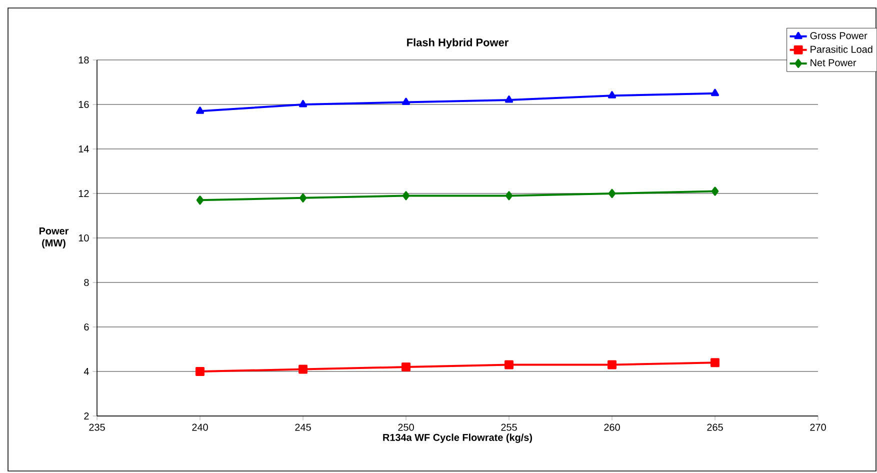 The image size is (877, 473). What do you see at coordinates (818, 427) in the screenshot?
I see `x-tick-label: 270` at bounding box center [818, 427].